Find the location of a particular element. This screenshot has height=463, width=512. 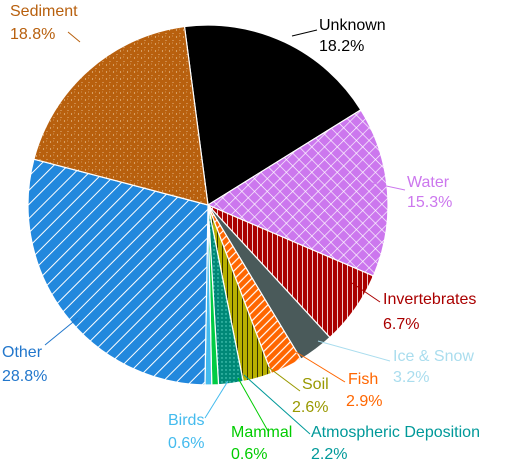

label-invertebrates: Invertebrates 6.7% is located at coordinates (429, 312).